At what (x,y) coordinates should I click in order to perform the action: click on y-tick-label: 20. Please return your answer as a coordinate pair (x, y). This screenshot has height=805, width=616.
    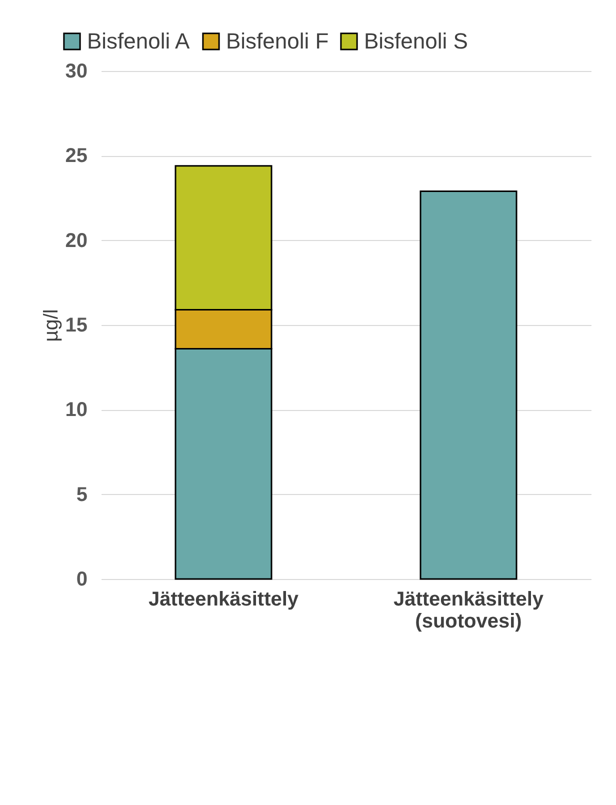
    Looking at the image, I should click on (76, 241).